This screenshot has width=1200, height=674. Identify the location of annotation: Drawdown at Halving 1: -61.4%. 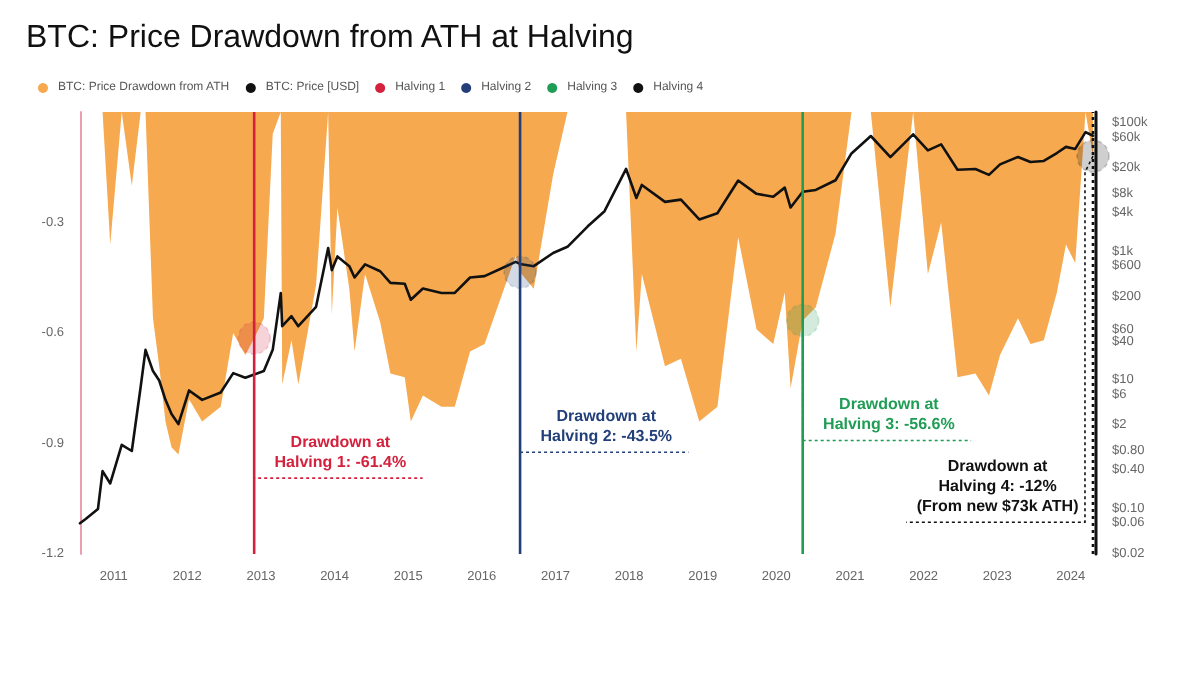
(340, 452).